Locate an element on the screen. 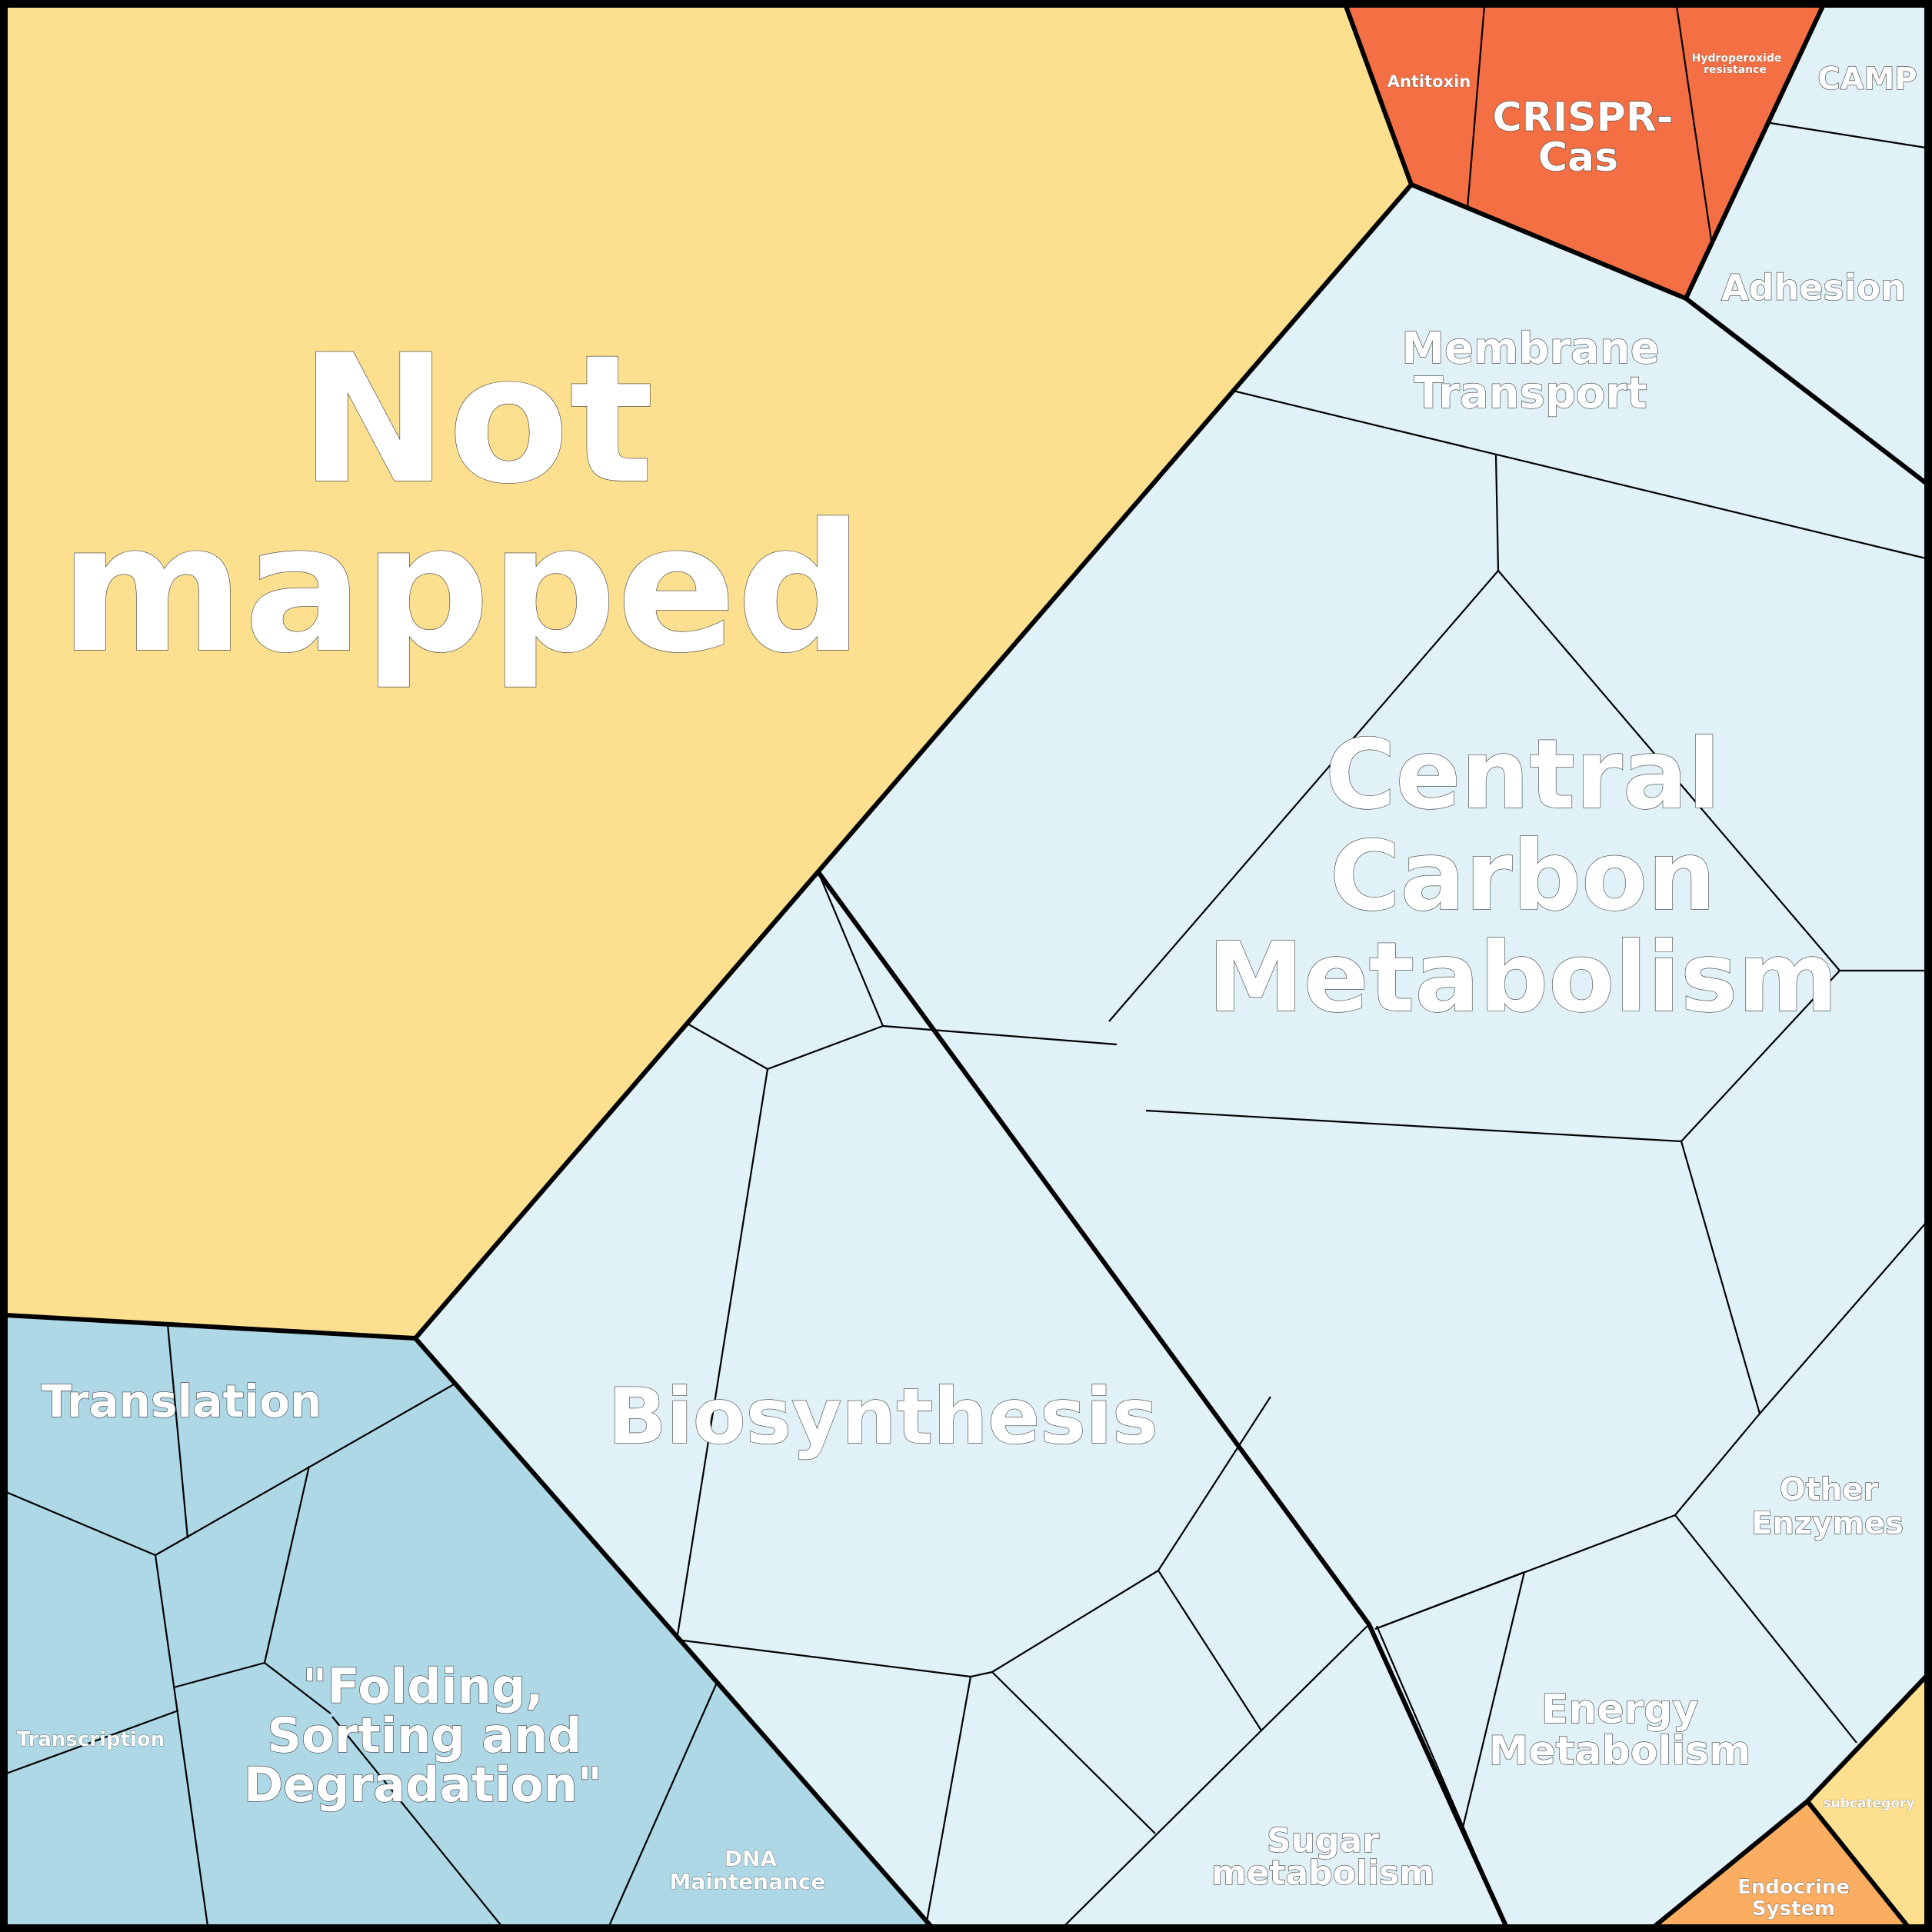 The width and height of the screenshot is (1932, 1932). label-membrane-transport-2: Transport is located at coordinates (1530, 393).